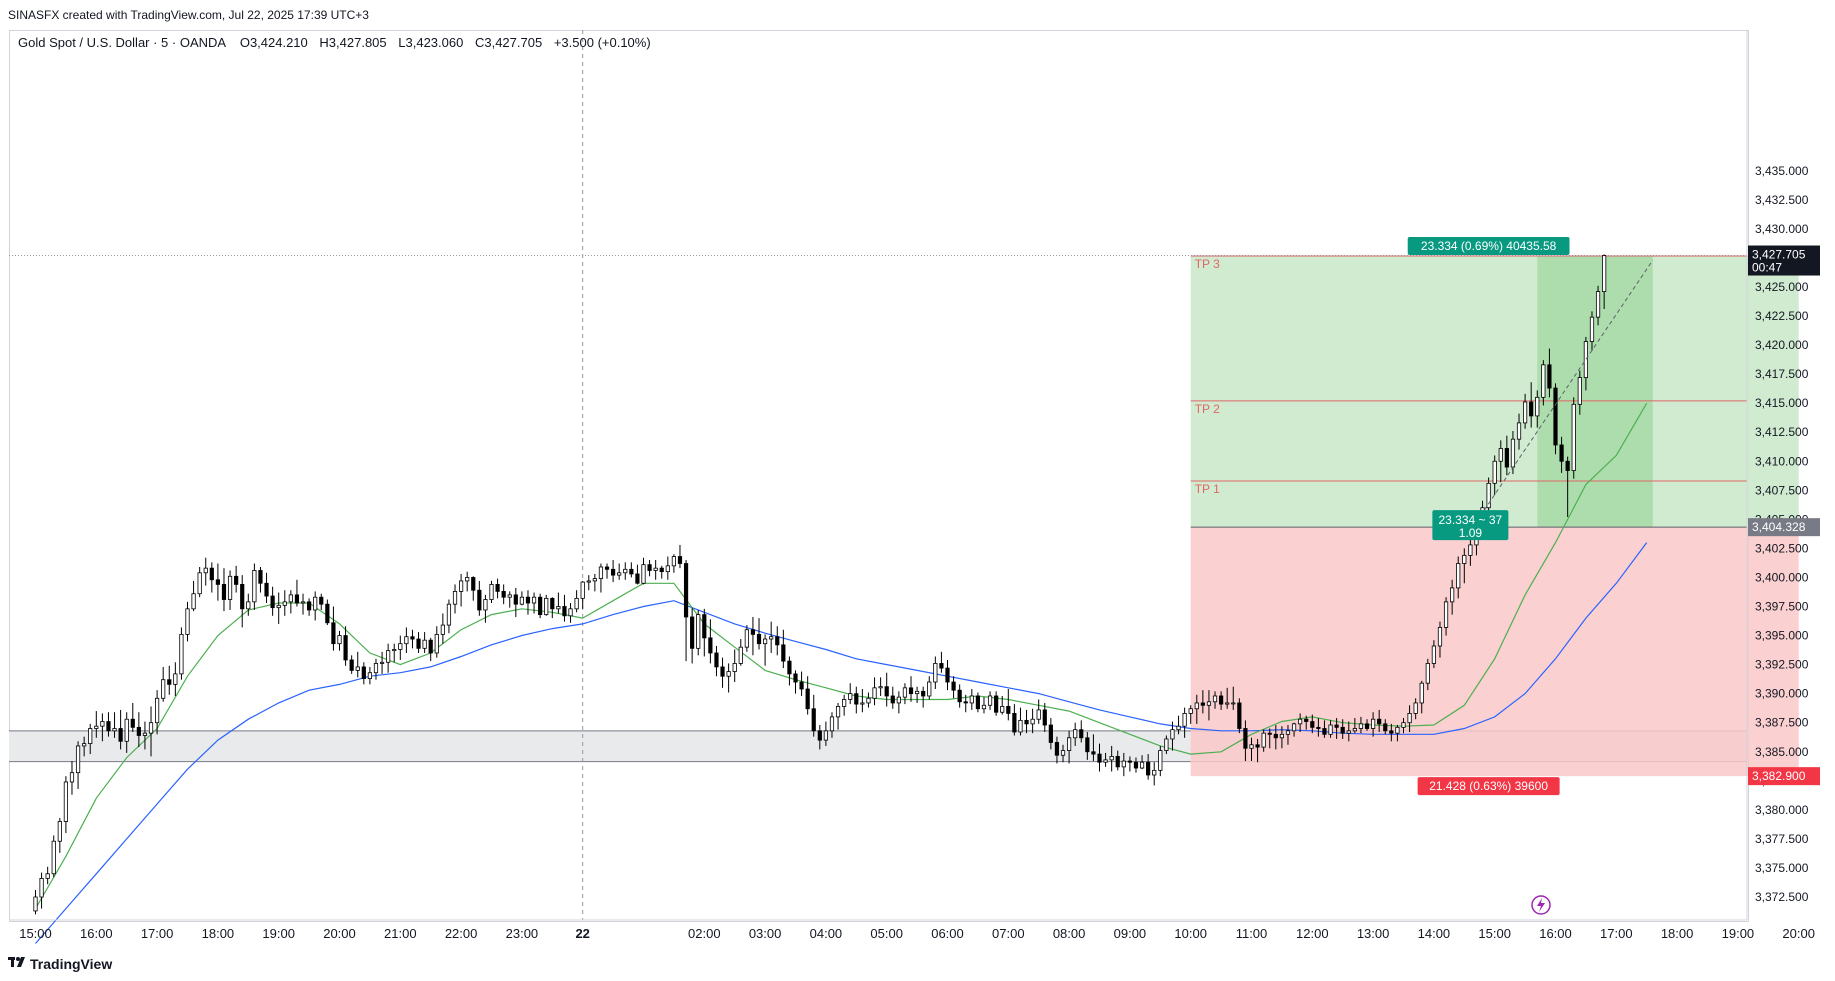  Describe the element at coordinates (886, 933) in the screenshot. I see `time-tick-label: 05:00` at that location.